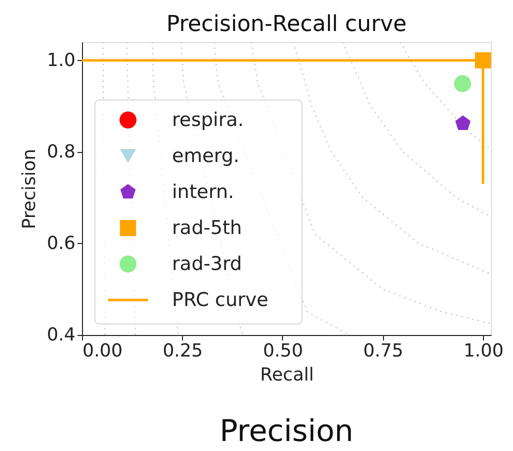 The width and height of the screenshot is (513, 451). Describe the element at coordinates (207, 228) in the screenshot. I see `legend-label: rad-5th` at that location.